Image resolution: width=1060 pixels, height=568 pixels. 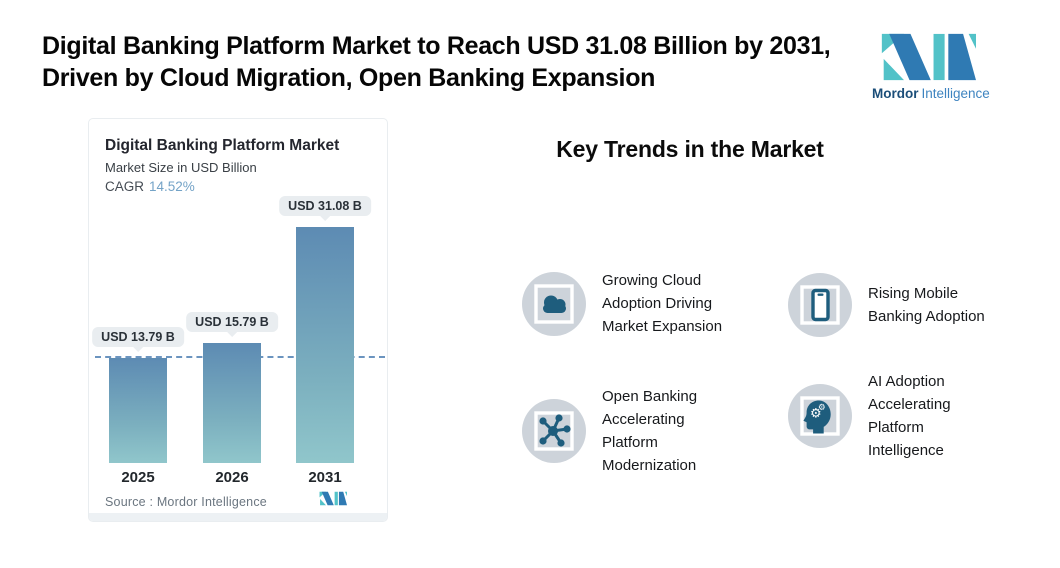 What do you see at coordinates (325, 477) in the screenshot?
I see `axis-label-2031: 2031` at bounding box center [325, 477].